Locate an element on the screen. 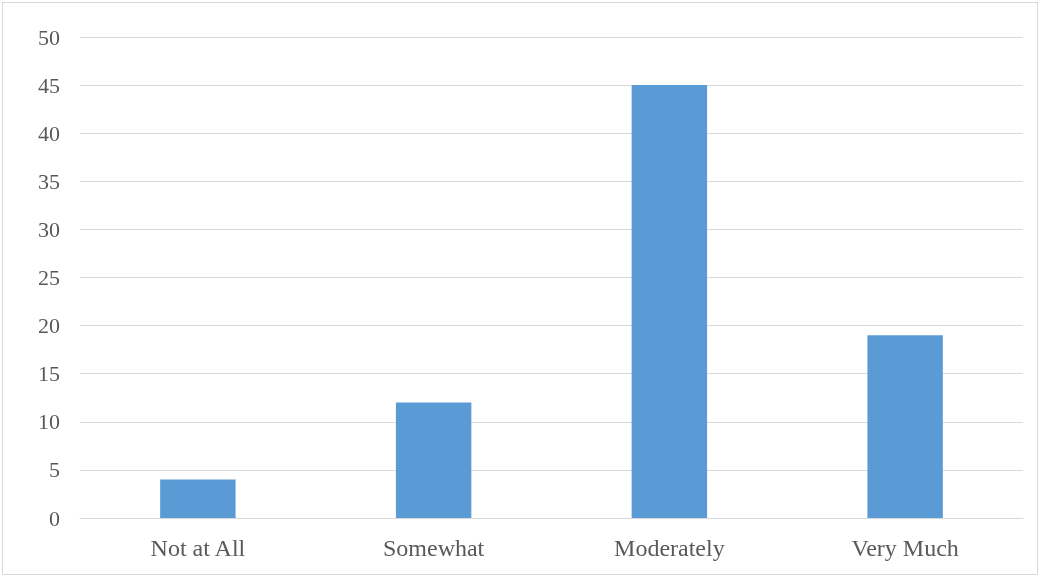 Image resolution: width=1045 pixels, height=581 pixels. y-tick-label: 10 is located at coordinates (49, 422).